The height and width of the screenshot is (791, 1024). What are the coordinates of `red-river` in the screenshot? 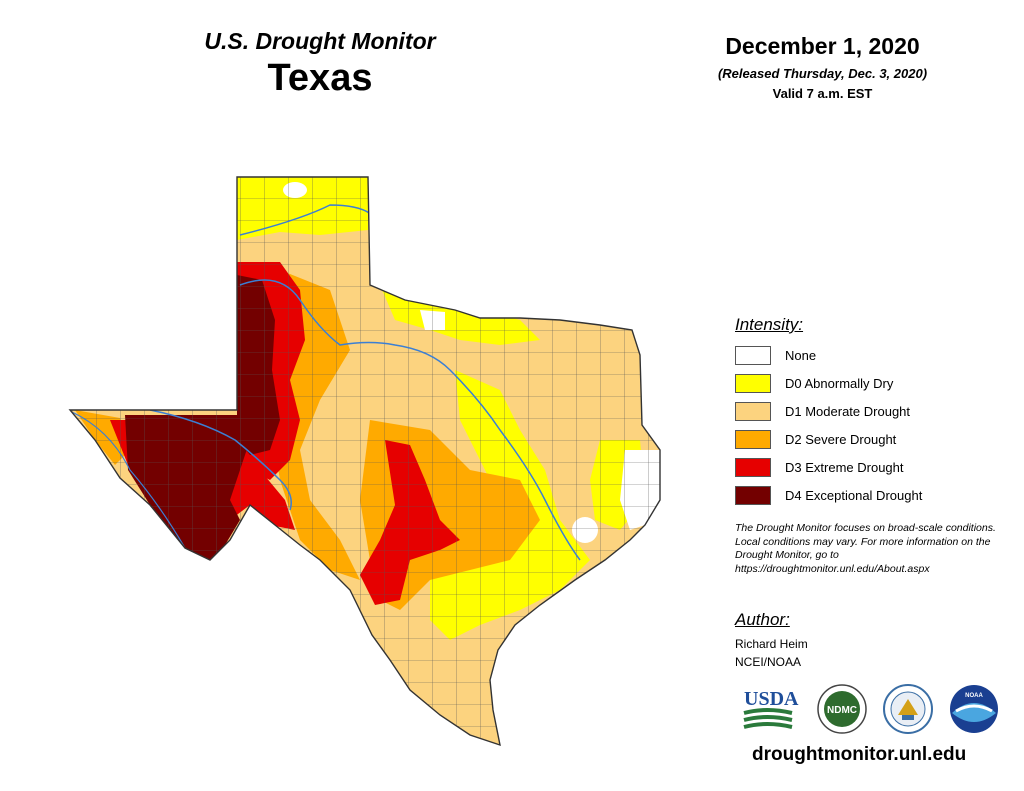 It's located at (306, 220).